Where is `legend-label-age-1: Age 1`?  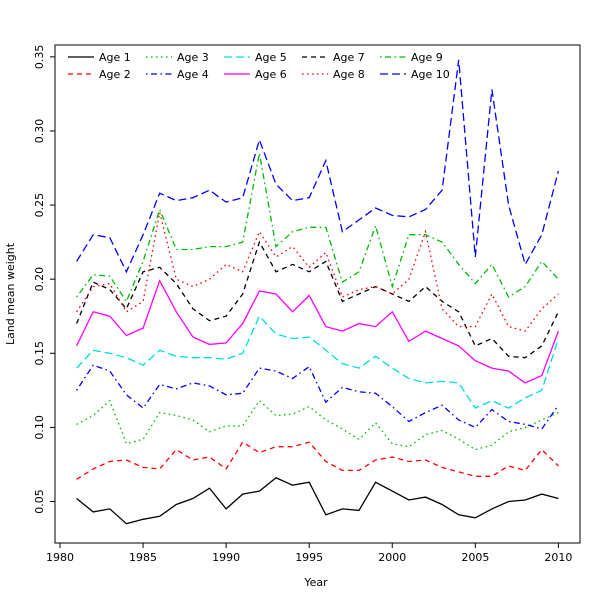
legend-label-age-1: Age 1 is located at coordinates (115, 57).